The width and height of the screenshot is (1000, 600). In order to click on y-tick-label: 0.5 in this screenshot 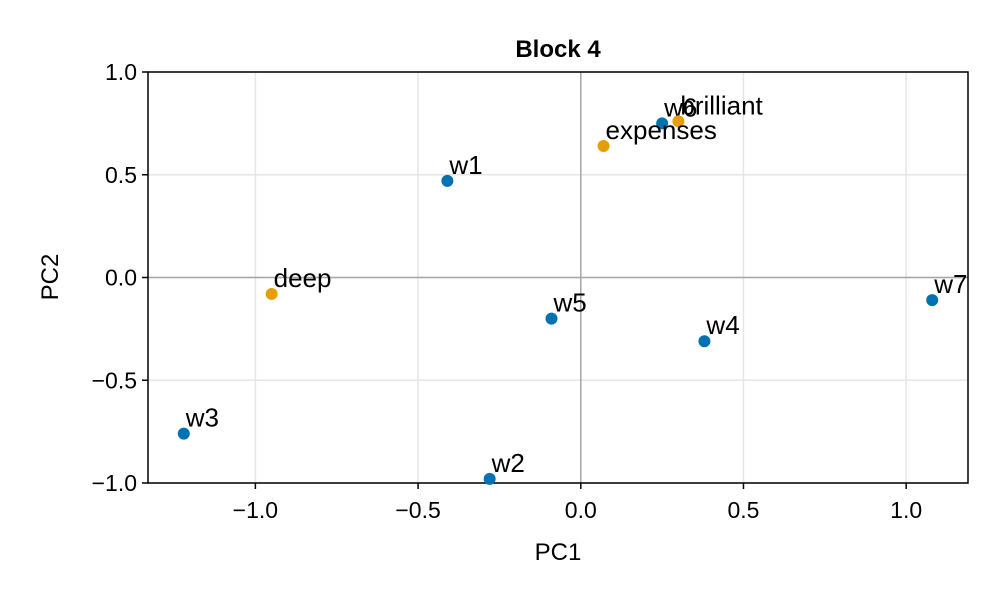, I will do `click(121, 175)`.